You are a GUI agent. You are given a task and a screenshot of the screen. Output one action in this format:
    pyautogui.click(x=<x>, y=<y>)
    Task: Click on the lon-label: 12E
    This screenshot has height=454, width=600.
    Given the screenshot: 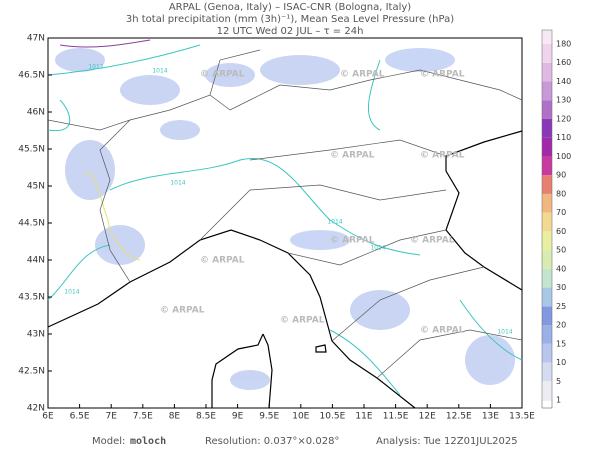 What is the action you would take?
    pyautogui.click(x=427, y=417)
    